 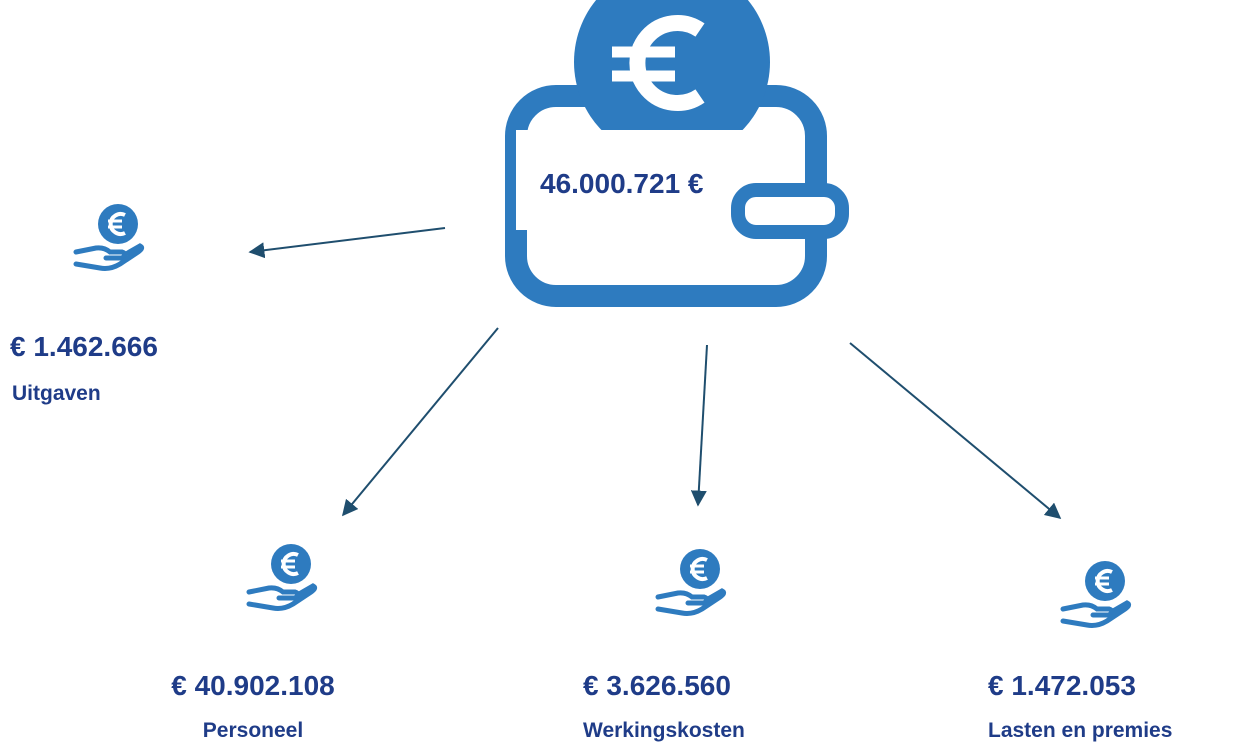 What do you see at coordinates (622, 183) in the screenshot?
I see `total-amount: 46.000.721 €` at bounding box center [622, 183].